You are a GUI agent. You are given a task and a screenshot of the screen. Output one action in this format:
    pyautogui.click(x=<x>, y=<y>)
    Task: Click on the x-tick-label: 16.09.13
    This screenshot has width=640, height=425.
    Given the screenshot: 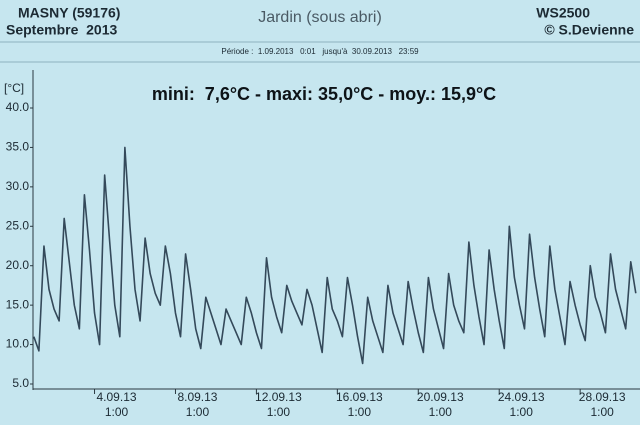 What is the action you would take?
    pyautogui.click(x=359, y=397)
    